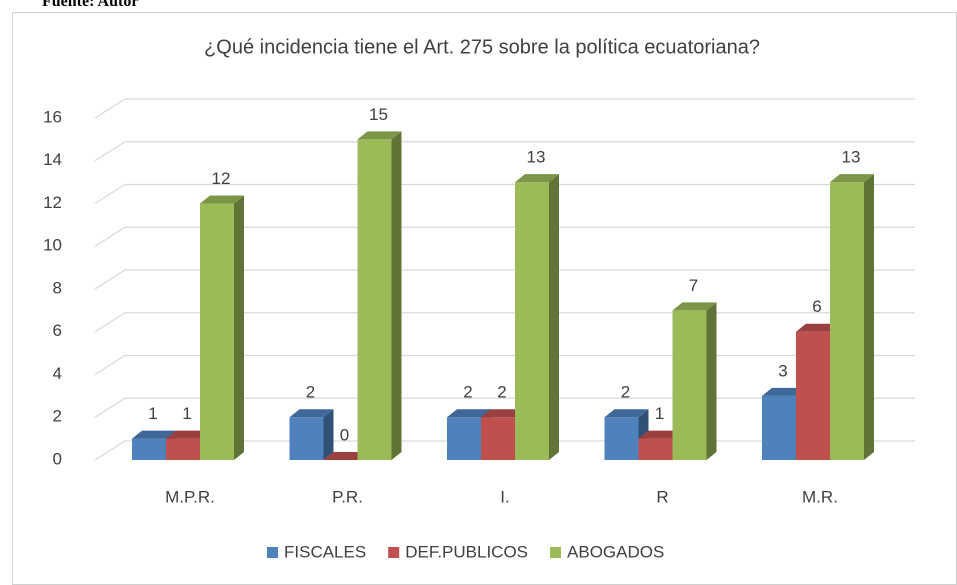  What do you see at coordinates (325, 551) in the screenshot?
I see `legend-label: FISCALES` at bounding box center [325, 551].